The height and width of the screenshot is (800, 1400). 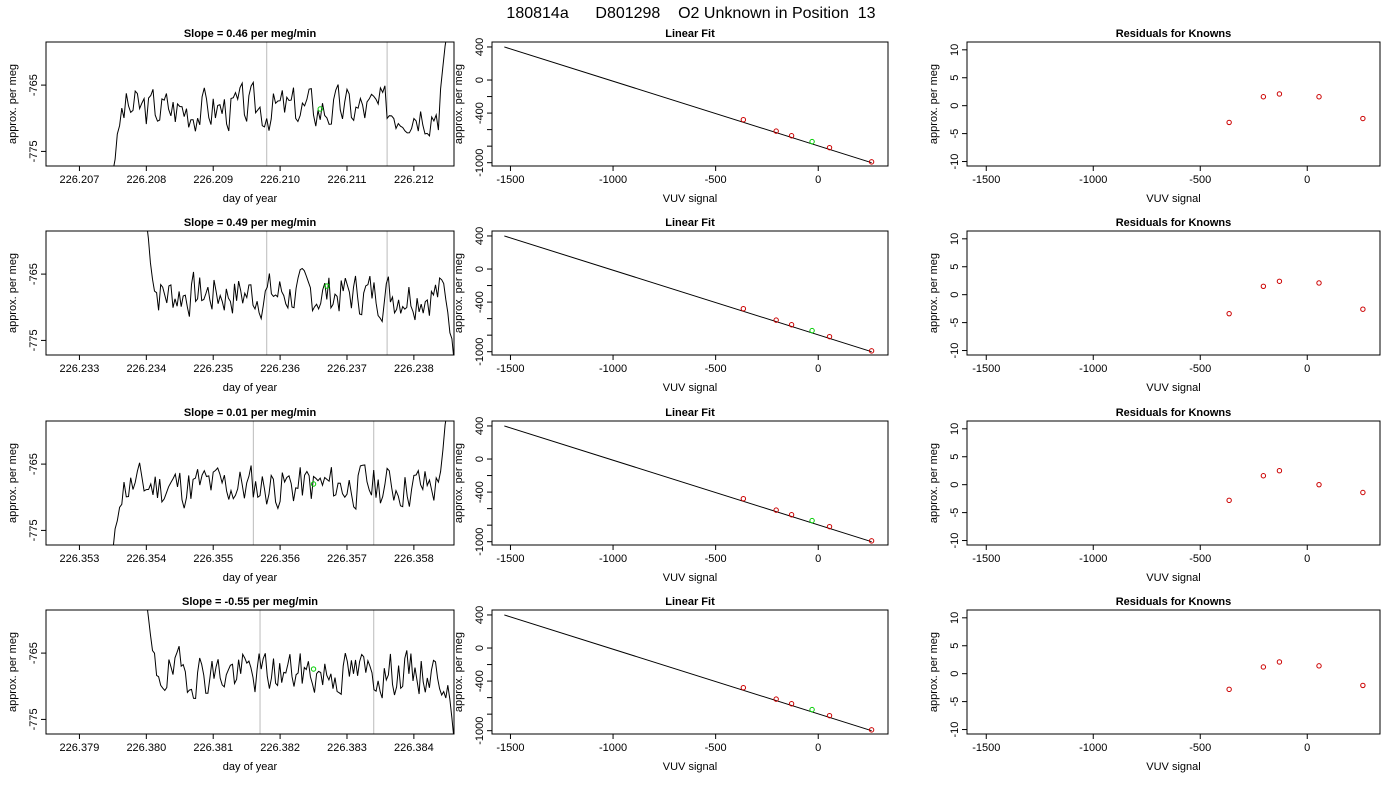 I want to click on x-tick-label: 226.237, so click(x=347, y=369).